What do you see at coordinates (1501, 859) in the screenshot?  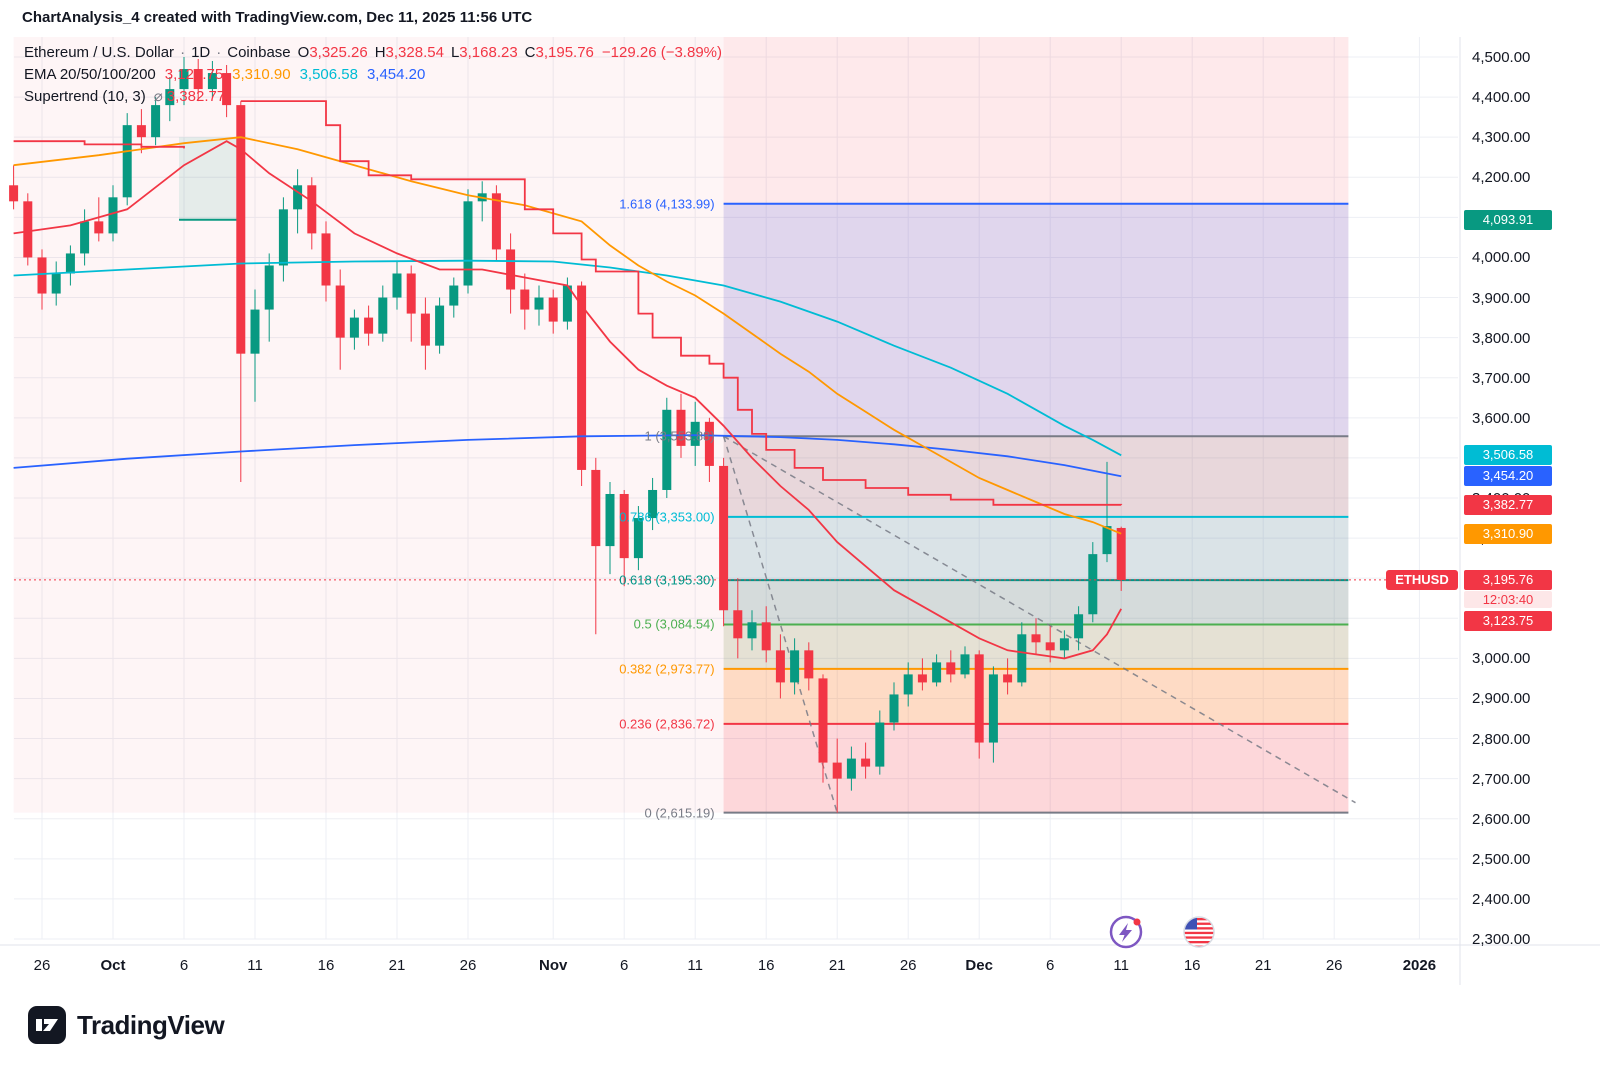 I see `price-tick-label: 2,500.00` at bounding box center [1501, 859].